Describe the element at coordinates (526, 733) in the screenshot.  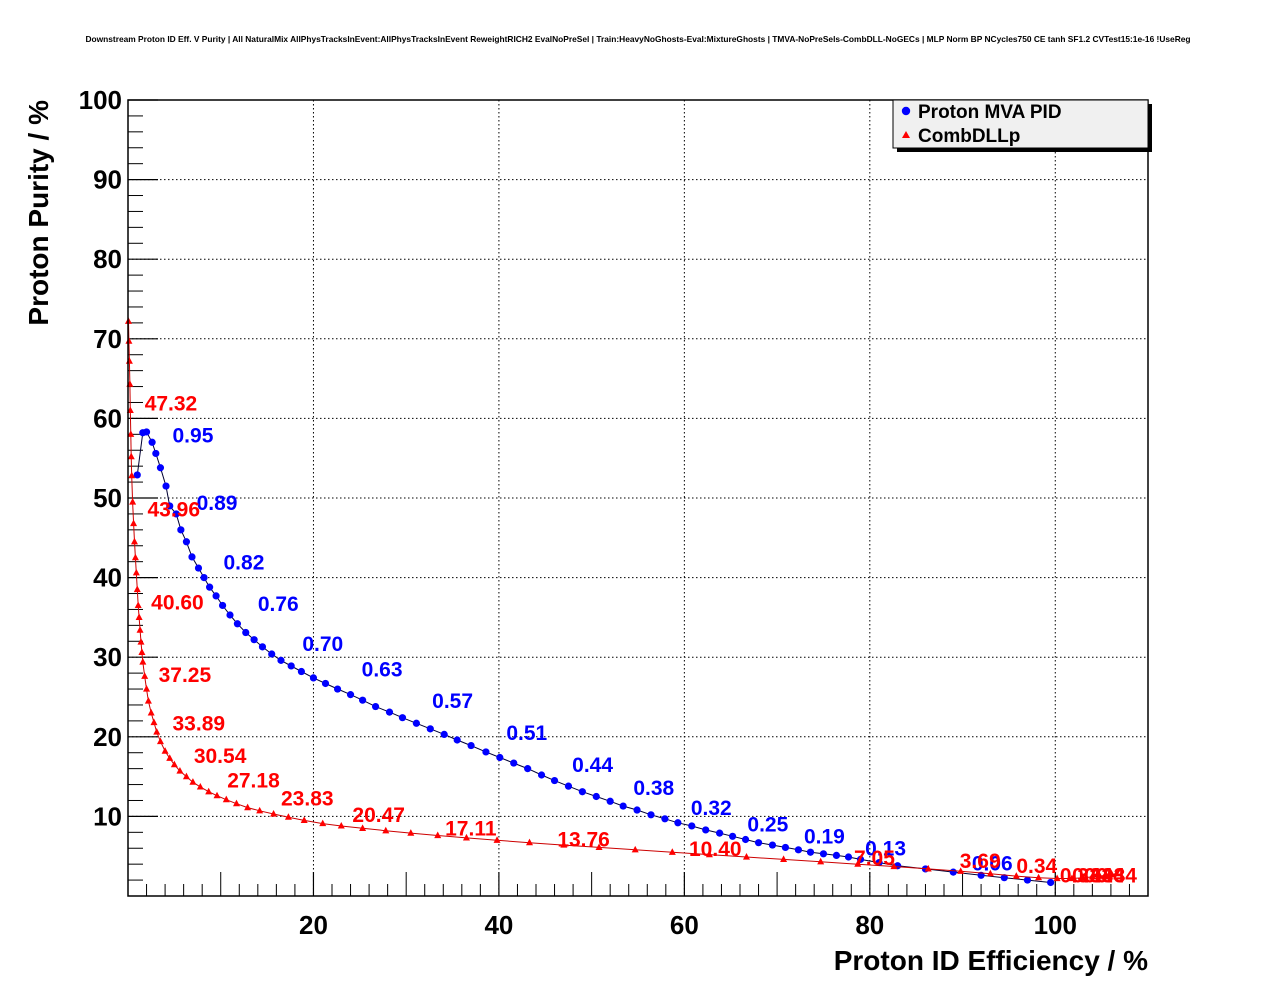
I see `mva-pid-threshold-label: 0.51` at that location.